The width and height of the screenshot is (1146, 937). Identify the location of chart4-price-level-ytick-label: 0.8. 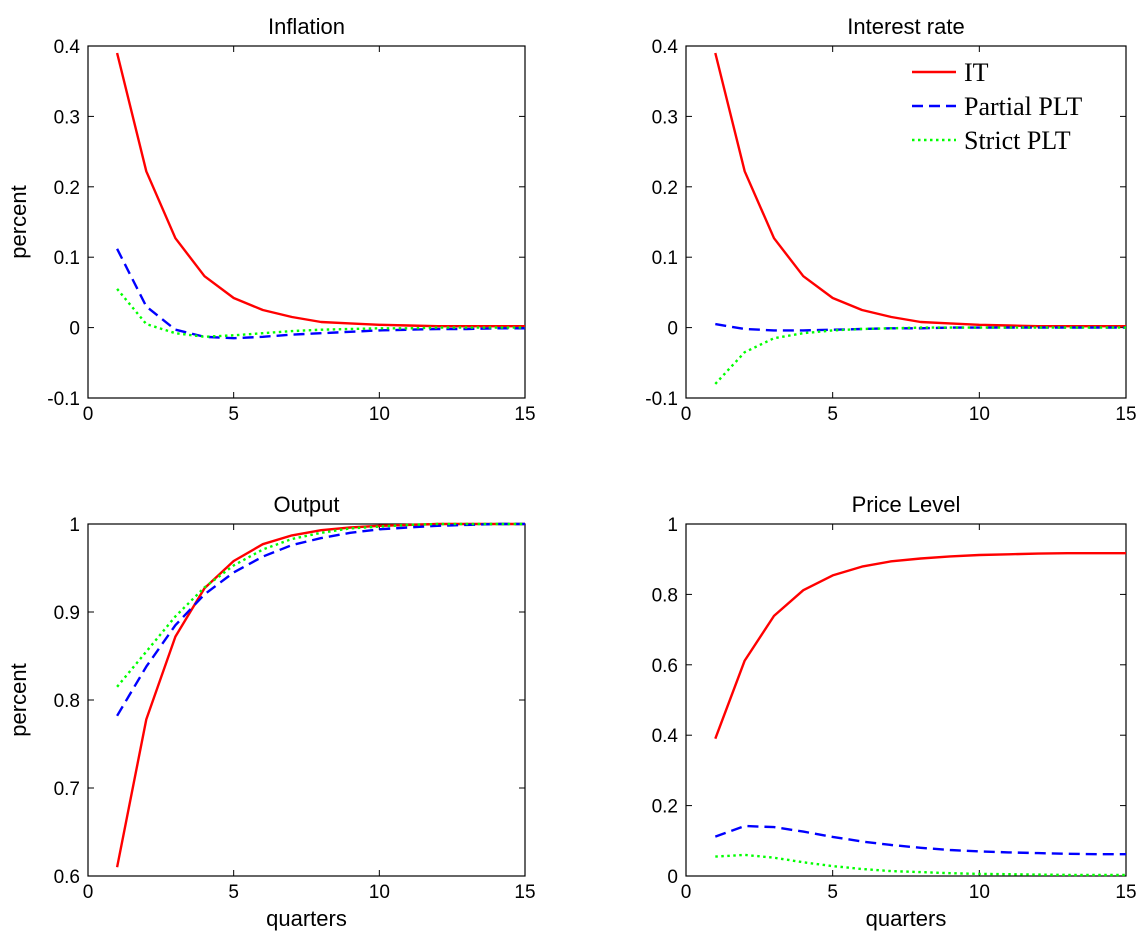
(665, 595).